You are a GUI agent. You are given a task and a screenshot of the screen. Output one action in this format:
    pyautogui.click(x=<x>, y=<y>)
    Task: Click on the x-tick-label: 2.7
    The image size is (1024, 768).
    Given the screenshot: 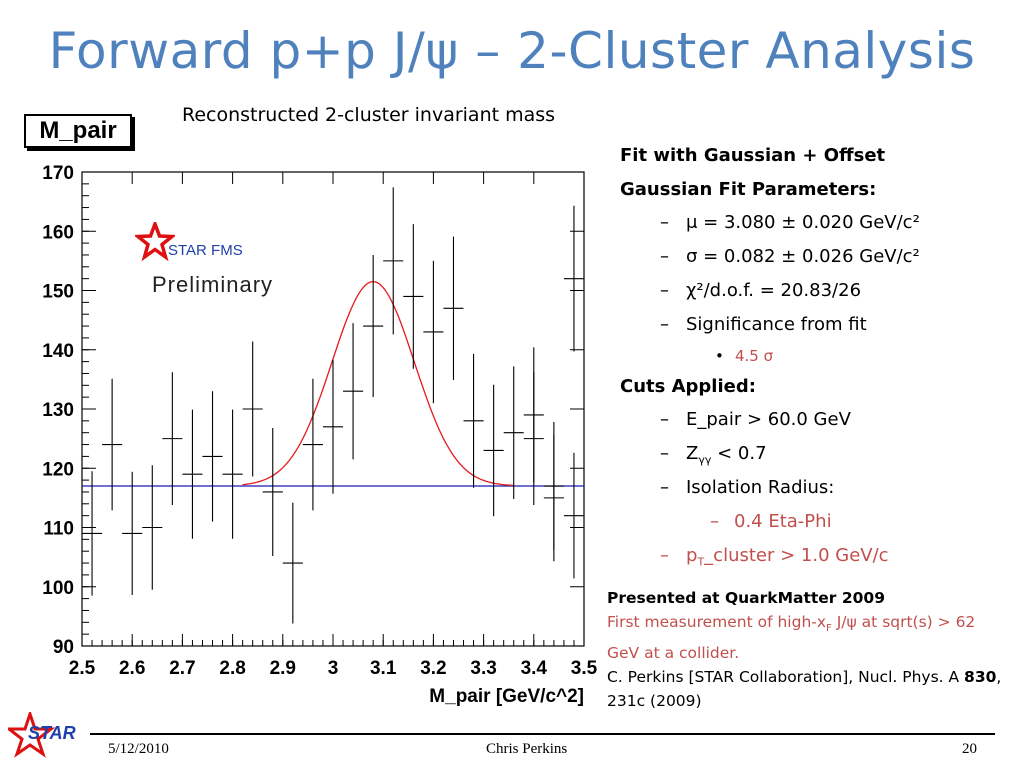 What is the action you would take?
    pyautogui.click(x=182, y=668)
    